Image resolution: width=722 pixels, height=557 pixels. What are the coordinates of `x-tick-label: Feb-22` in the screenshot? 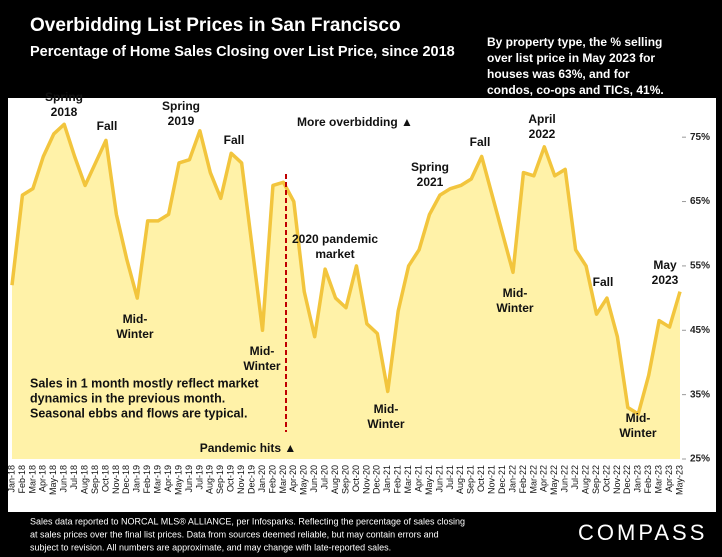 It's located at (523, 479).